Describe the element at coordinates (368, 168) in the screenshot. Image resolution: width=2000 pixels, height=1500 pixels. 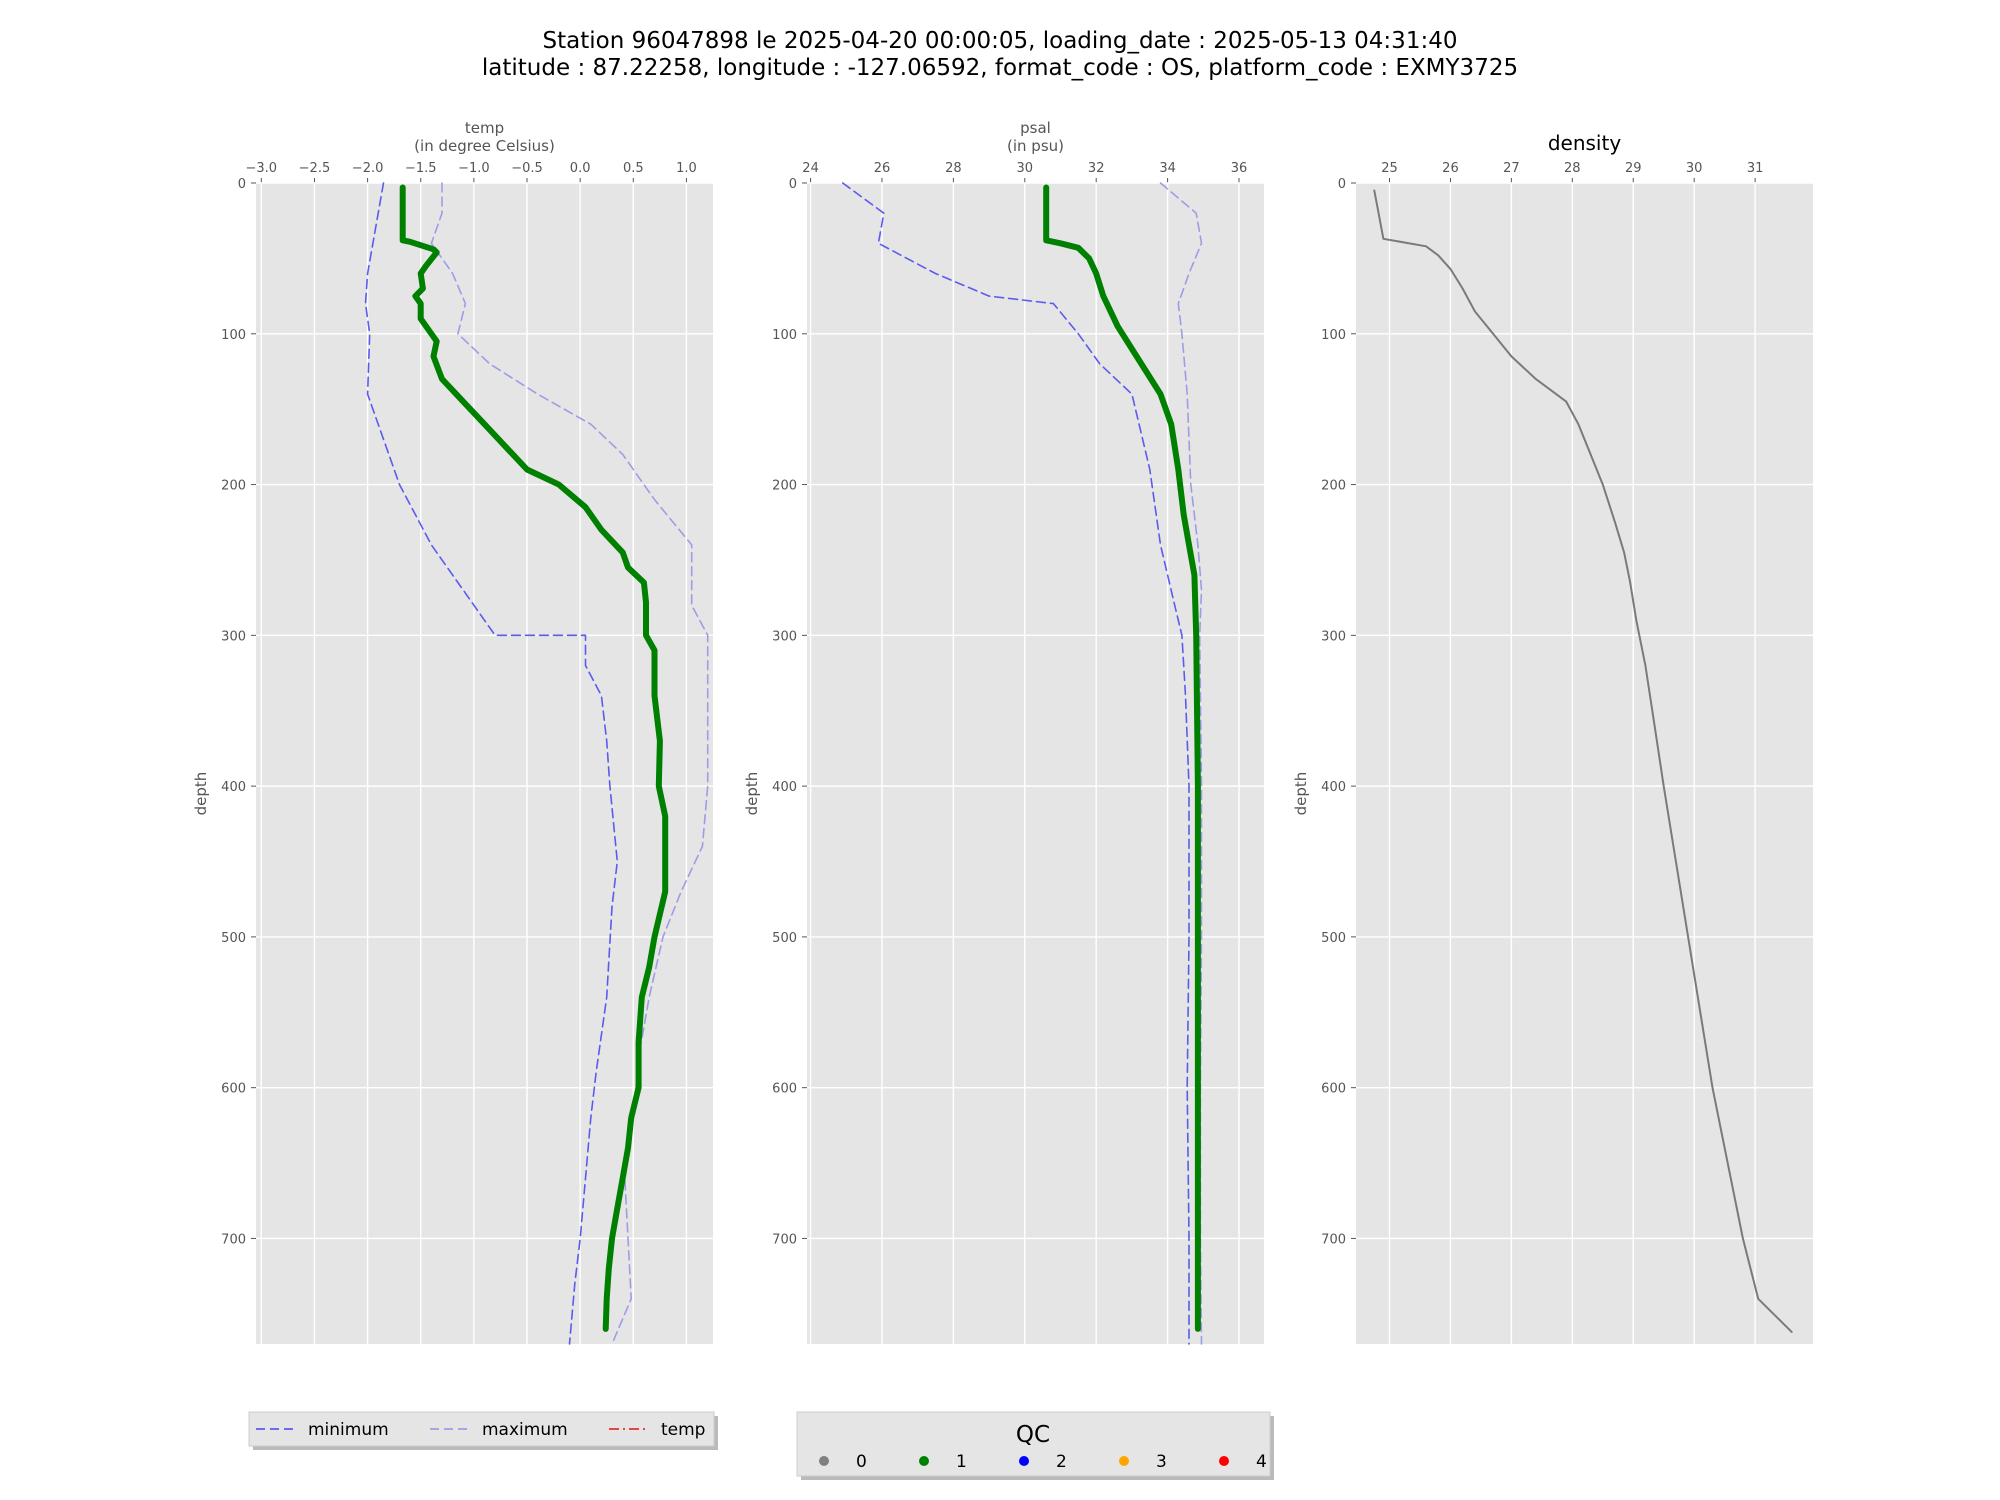
I see `x-tick-label: −2.0` at that location.